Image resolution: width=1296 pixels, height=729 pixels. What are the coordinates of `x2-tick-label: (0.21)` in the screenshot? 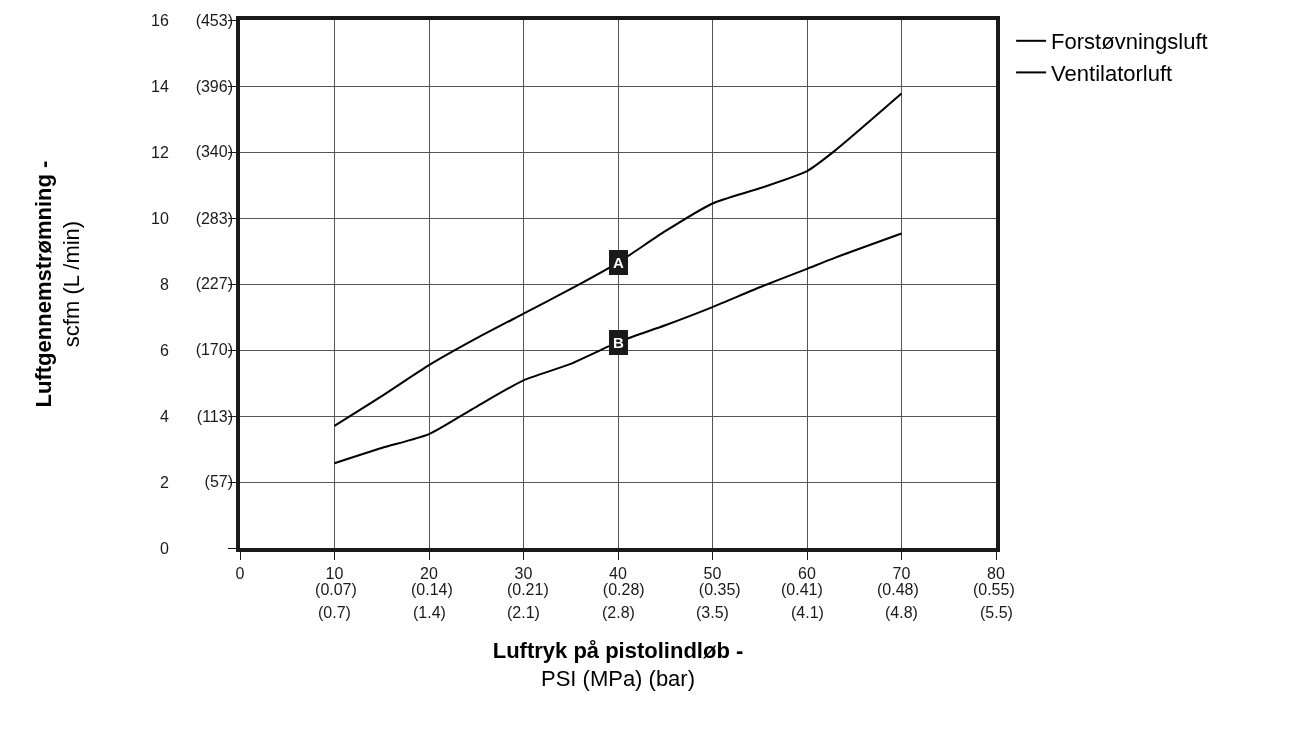 It's located at (527, 589).